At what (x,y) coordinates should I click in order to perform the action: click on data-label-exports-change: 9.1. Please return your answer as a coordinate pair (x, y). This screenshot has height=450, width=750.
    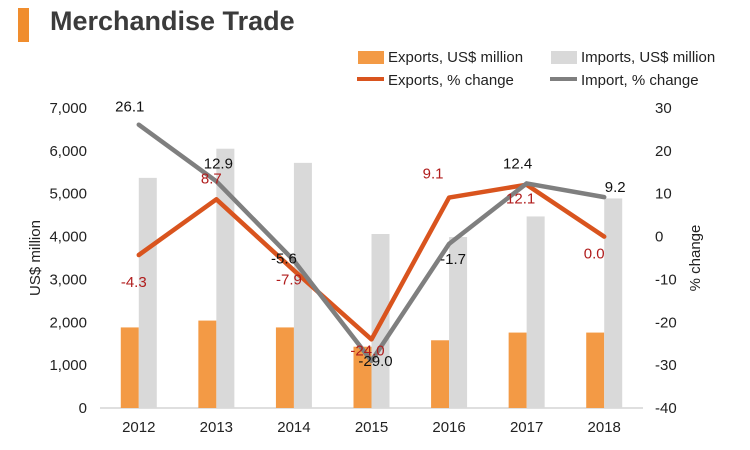
    Looking at the image, I should click on (433, 174).